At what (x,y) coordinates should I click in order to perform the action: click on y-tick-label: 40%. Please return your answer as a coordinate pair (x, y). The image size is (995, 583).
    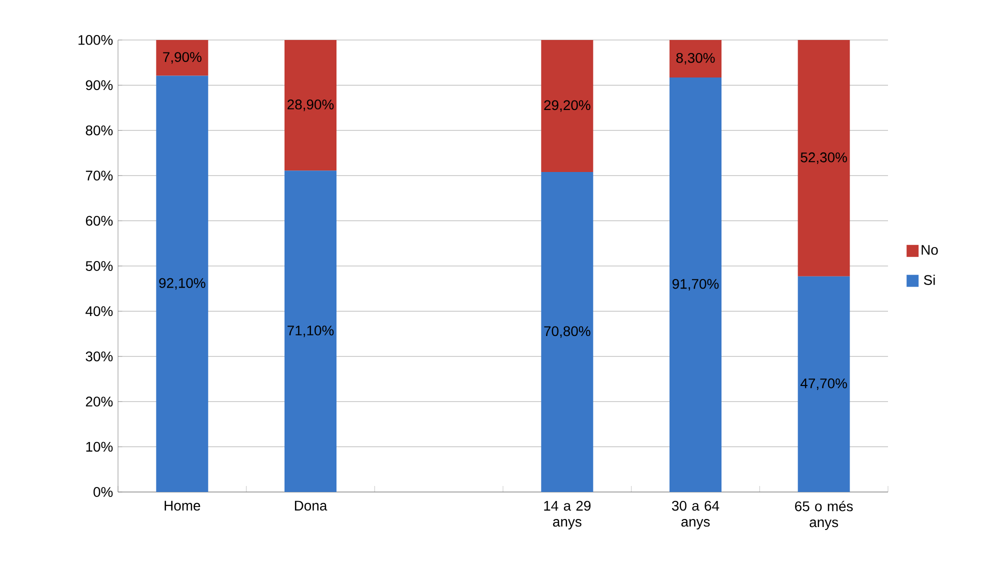
    Looking at the image, I should click on (99, 311).